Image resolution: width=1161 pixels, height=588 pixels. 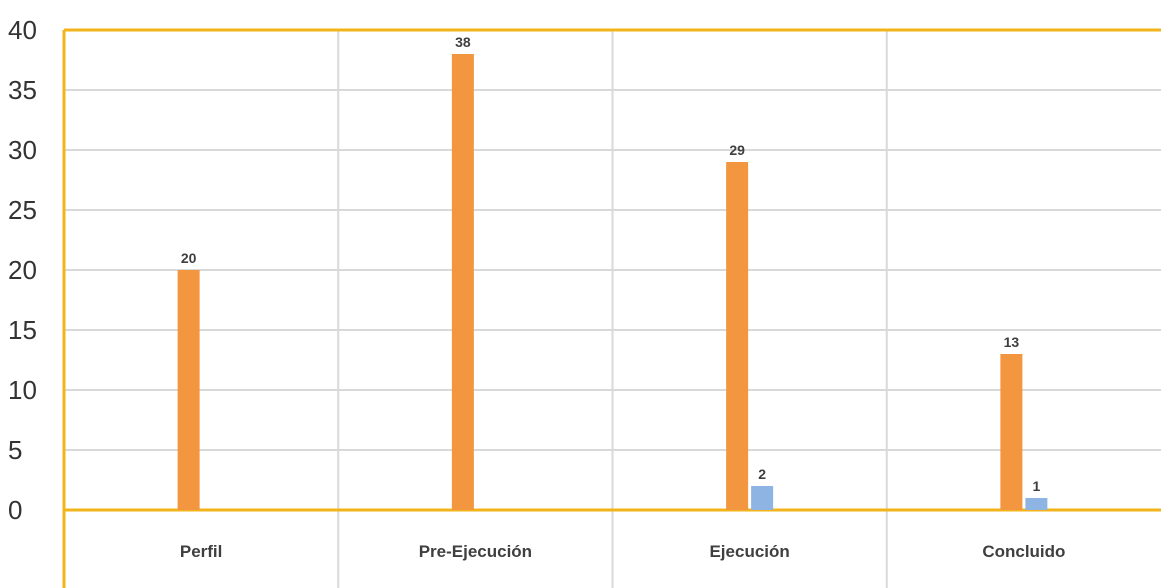 What do you see at coordinates (22, 30) in the screenshot?
I see `y-tick-label-40: 40` at bounding box center [22, 30].